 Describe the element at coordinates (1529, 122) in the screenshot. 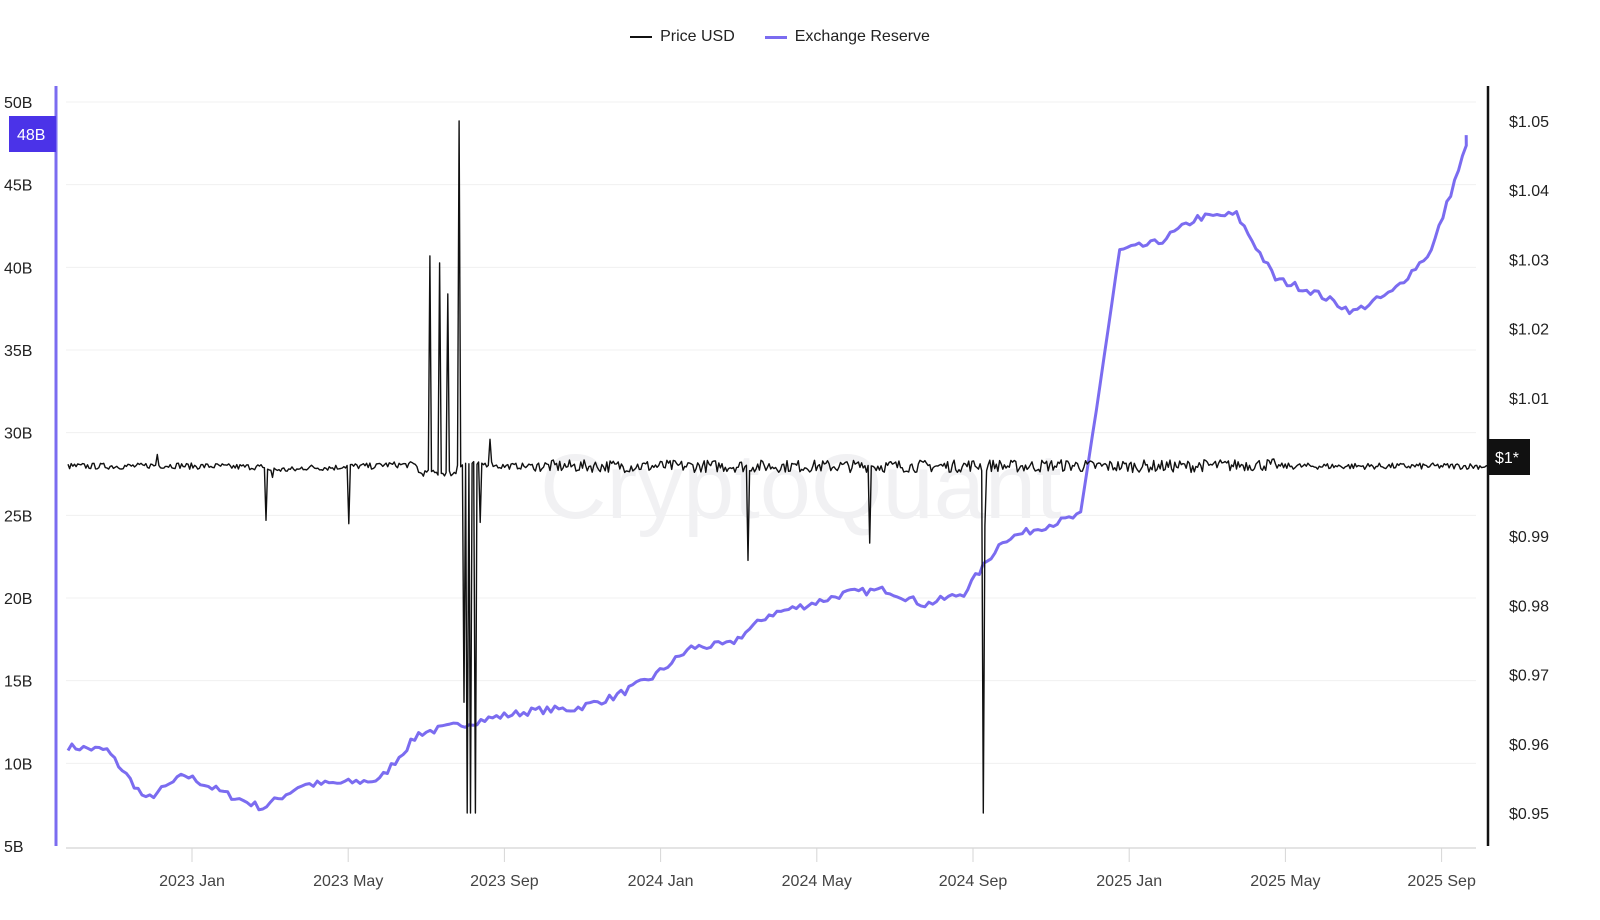

I see `right-tick-label: $1.05` at that location.